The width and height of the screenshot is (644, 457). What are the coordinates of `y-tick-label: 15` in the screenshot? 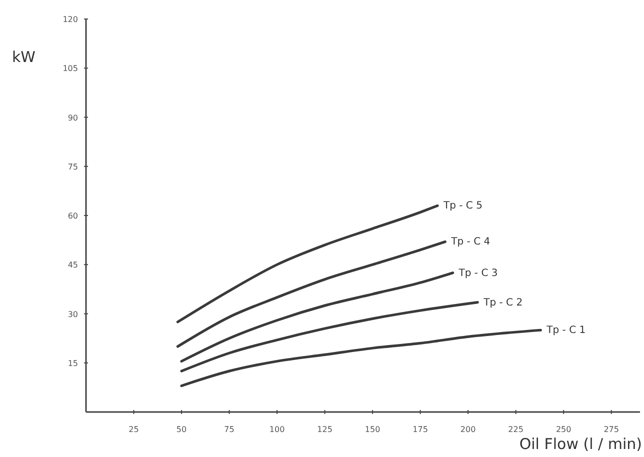 It's located at (73, 363).